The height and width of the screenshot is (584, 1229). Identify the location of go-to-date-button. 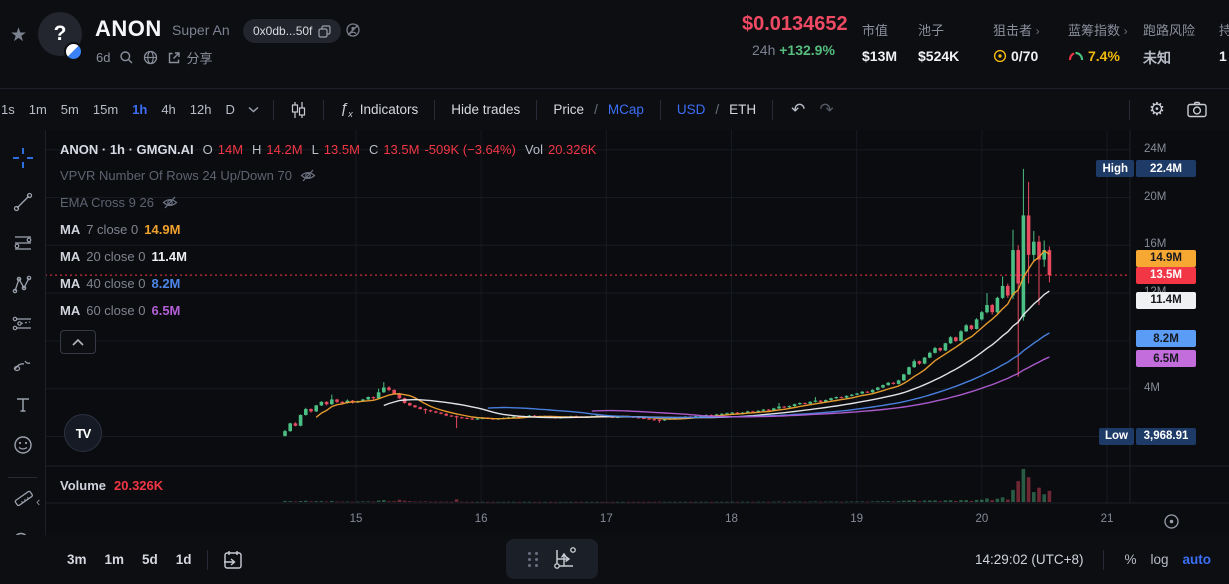
(232, 560).